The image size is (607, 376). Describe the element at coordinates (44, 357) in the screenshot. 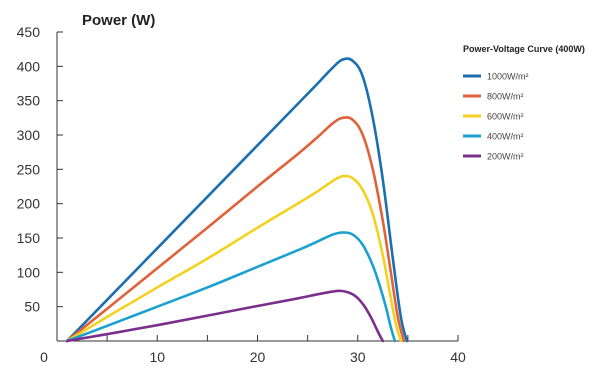

I see `x-tick-label: 0` at that location.